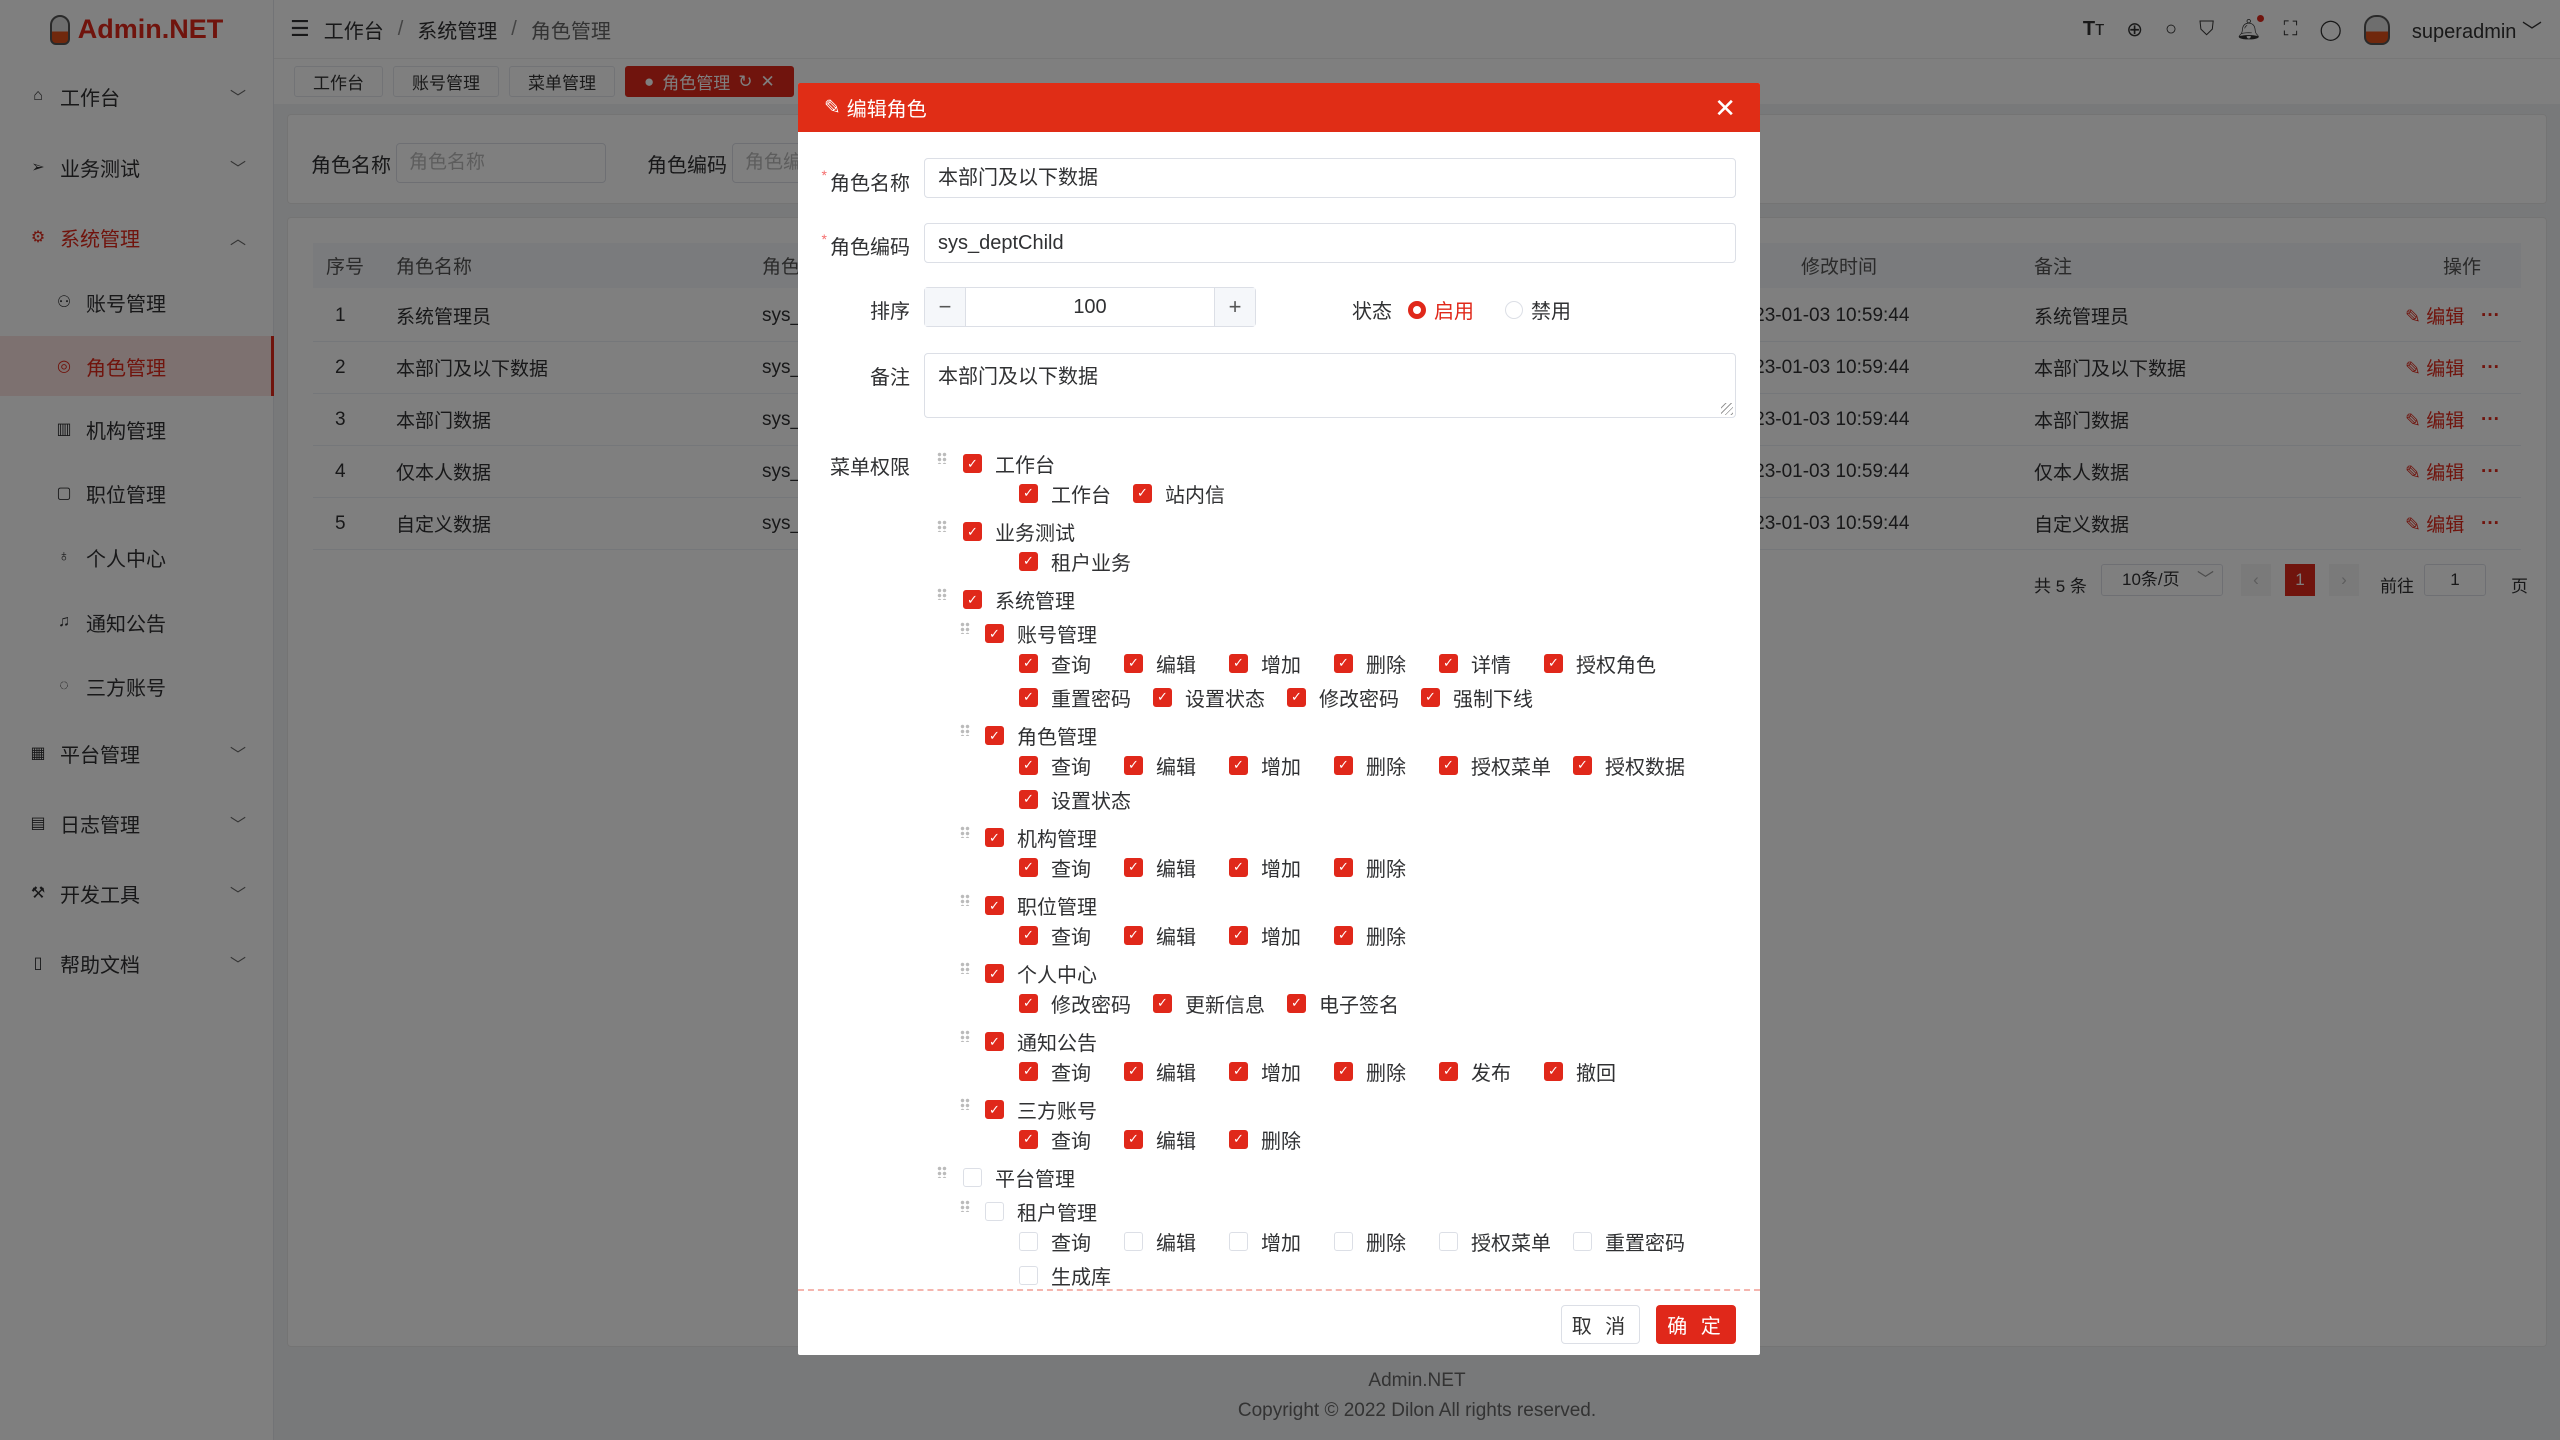 The width and height of the screenshot is (2560, 1440). Describe the element at coordinates (1057, 1112) in the screenshot. I see `tree-node-label: 三方账号` at that location.